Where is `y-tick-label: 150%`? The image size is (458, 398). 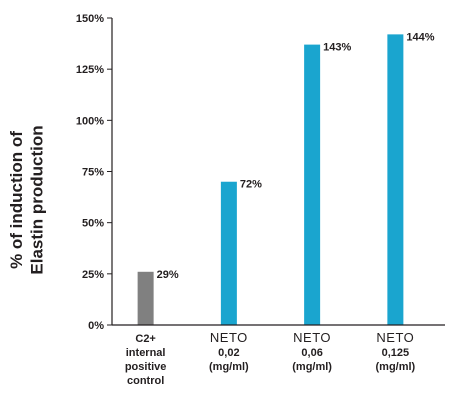
y-tick-label: 150% is located at coordinates (90, 19).